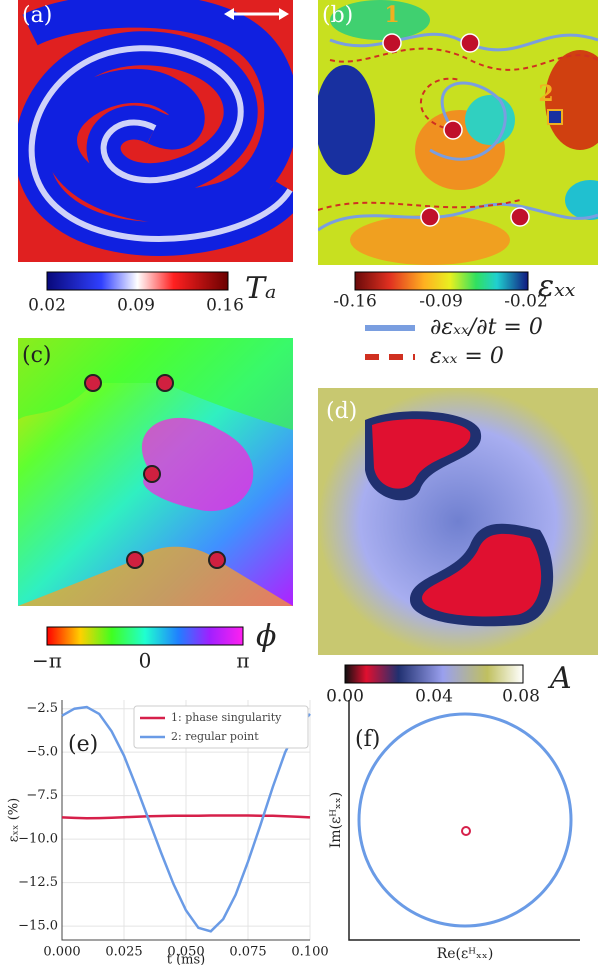 The height and width of the screenshot is (965, 598). Describe the element at coordinates (226, 717) in the screenshot. I see `legend-text: 1: phase singularity` at that location.